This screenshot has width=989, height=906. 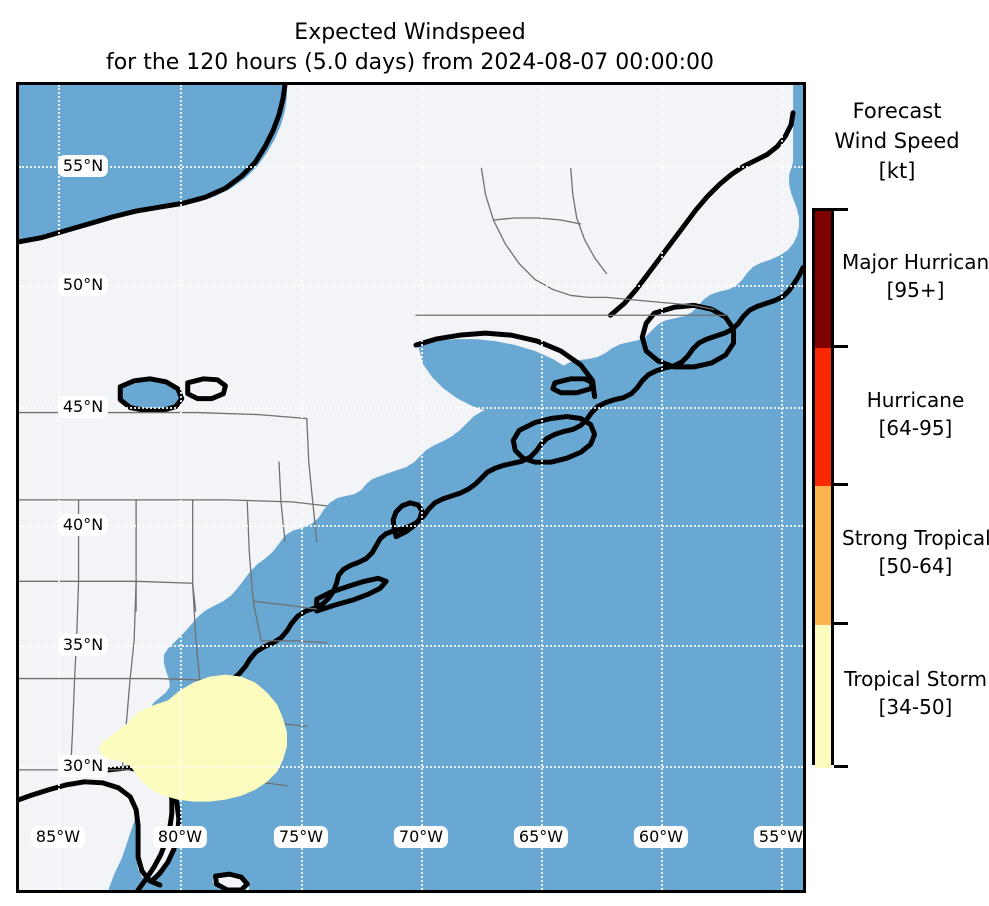 I want to click on cat-name-major-hurricane: Major Hurricane, so click(x=915, y=262).